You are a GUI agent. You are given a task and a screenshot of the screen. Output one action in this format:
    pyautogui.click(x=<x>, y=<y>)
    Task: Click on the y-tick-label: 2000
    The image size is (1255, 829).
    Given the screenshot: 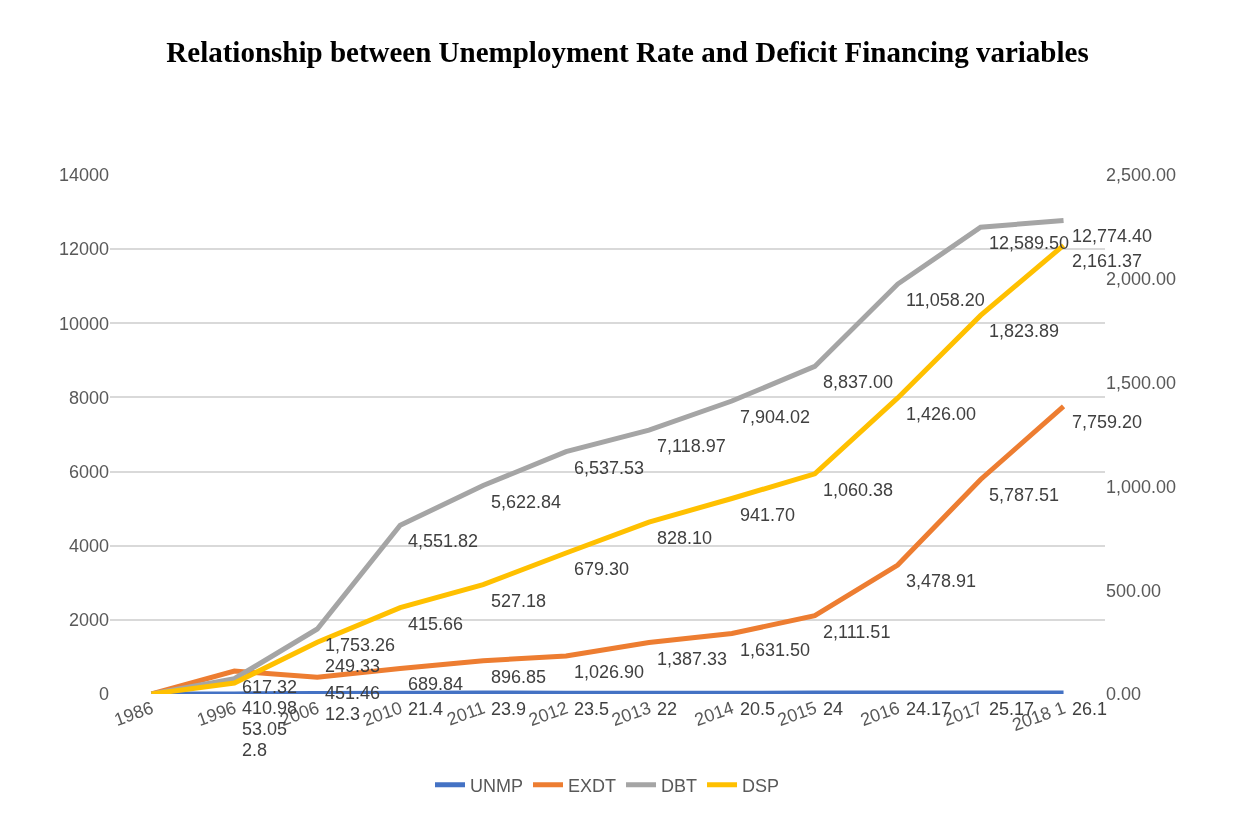 What is the action you would take?
    pyautogui.click(x=88, y=620)
    